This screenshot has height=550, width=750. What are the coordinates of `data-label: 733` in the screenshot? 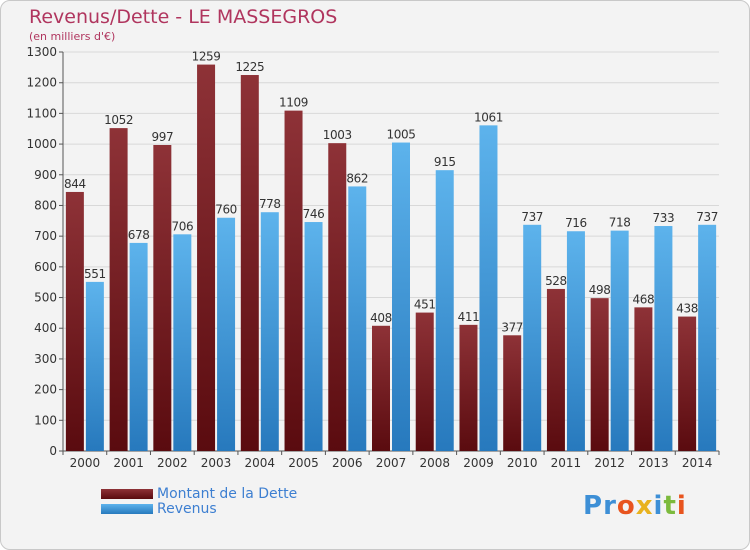 It's located at (664, 218).